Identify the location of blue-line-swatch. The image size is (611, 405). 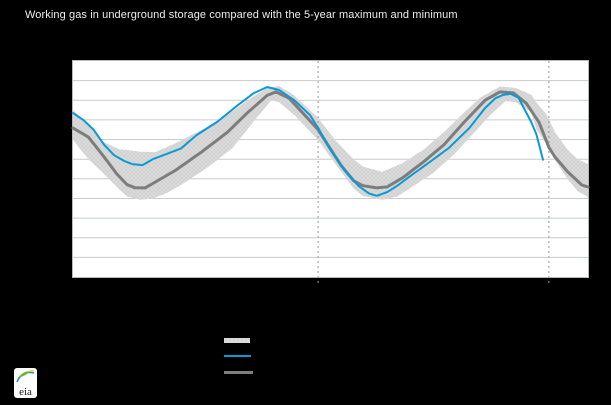
(237, 356).